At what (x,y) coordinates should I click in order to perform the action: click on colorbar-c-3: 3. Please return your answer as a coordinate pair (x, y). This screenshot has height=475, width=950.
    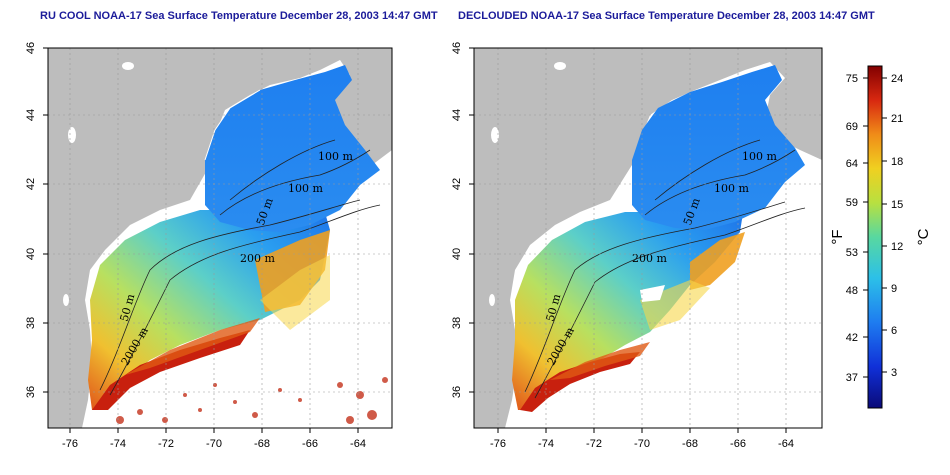
    Looking at the image, I should click on (894, 373).